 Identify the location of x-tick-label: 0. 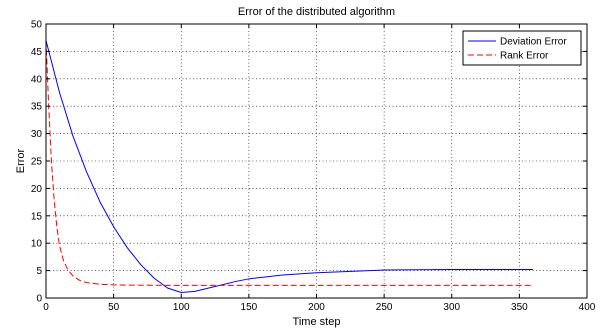
(46, 307).